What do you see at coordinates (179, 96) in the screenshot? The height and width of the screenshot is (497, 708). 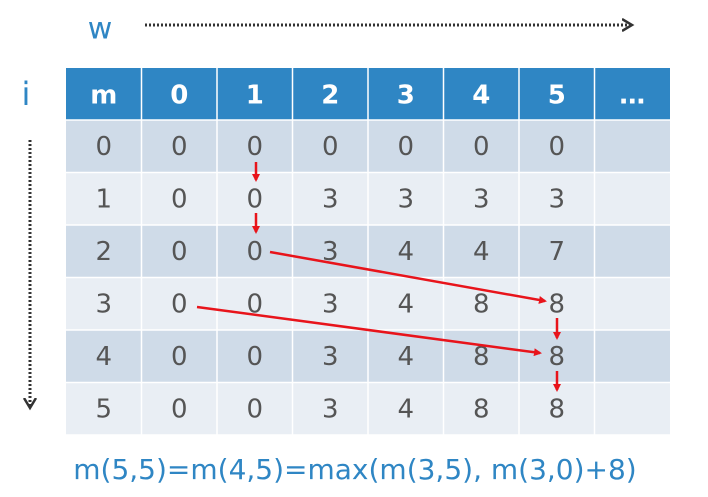 I see `header-cell: 0` at bounding box center [179, 96].